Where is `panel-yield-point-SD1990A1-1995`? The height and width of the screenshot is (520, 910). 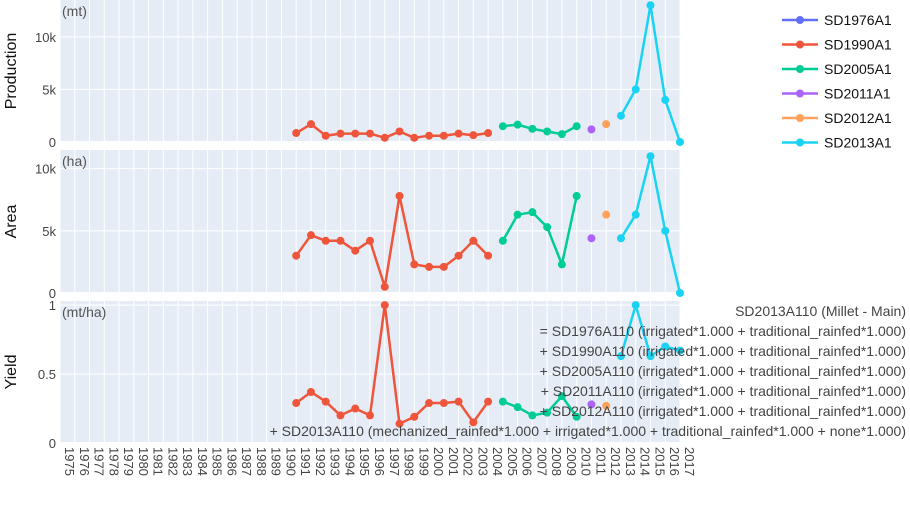 panel-yield-point-SD1990A1-1995 is located at coordinates (355, 408).